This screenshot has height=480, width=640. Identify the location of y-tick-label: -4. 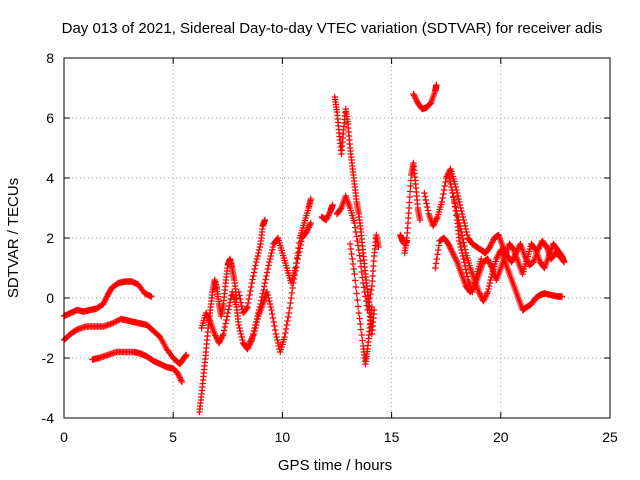
(48, 418).